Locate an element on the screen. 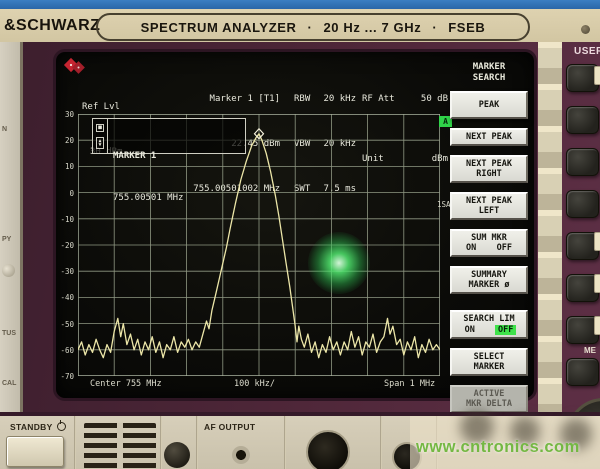 Image resolution: width=600 pixels, height=469 pixels. marker-square-icon: ■ is located at coordinates (100, 127).